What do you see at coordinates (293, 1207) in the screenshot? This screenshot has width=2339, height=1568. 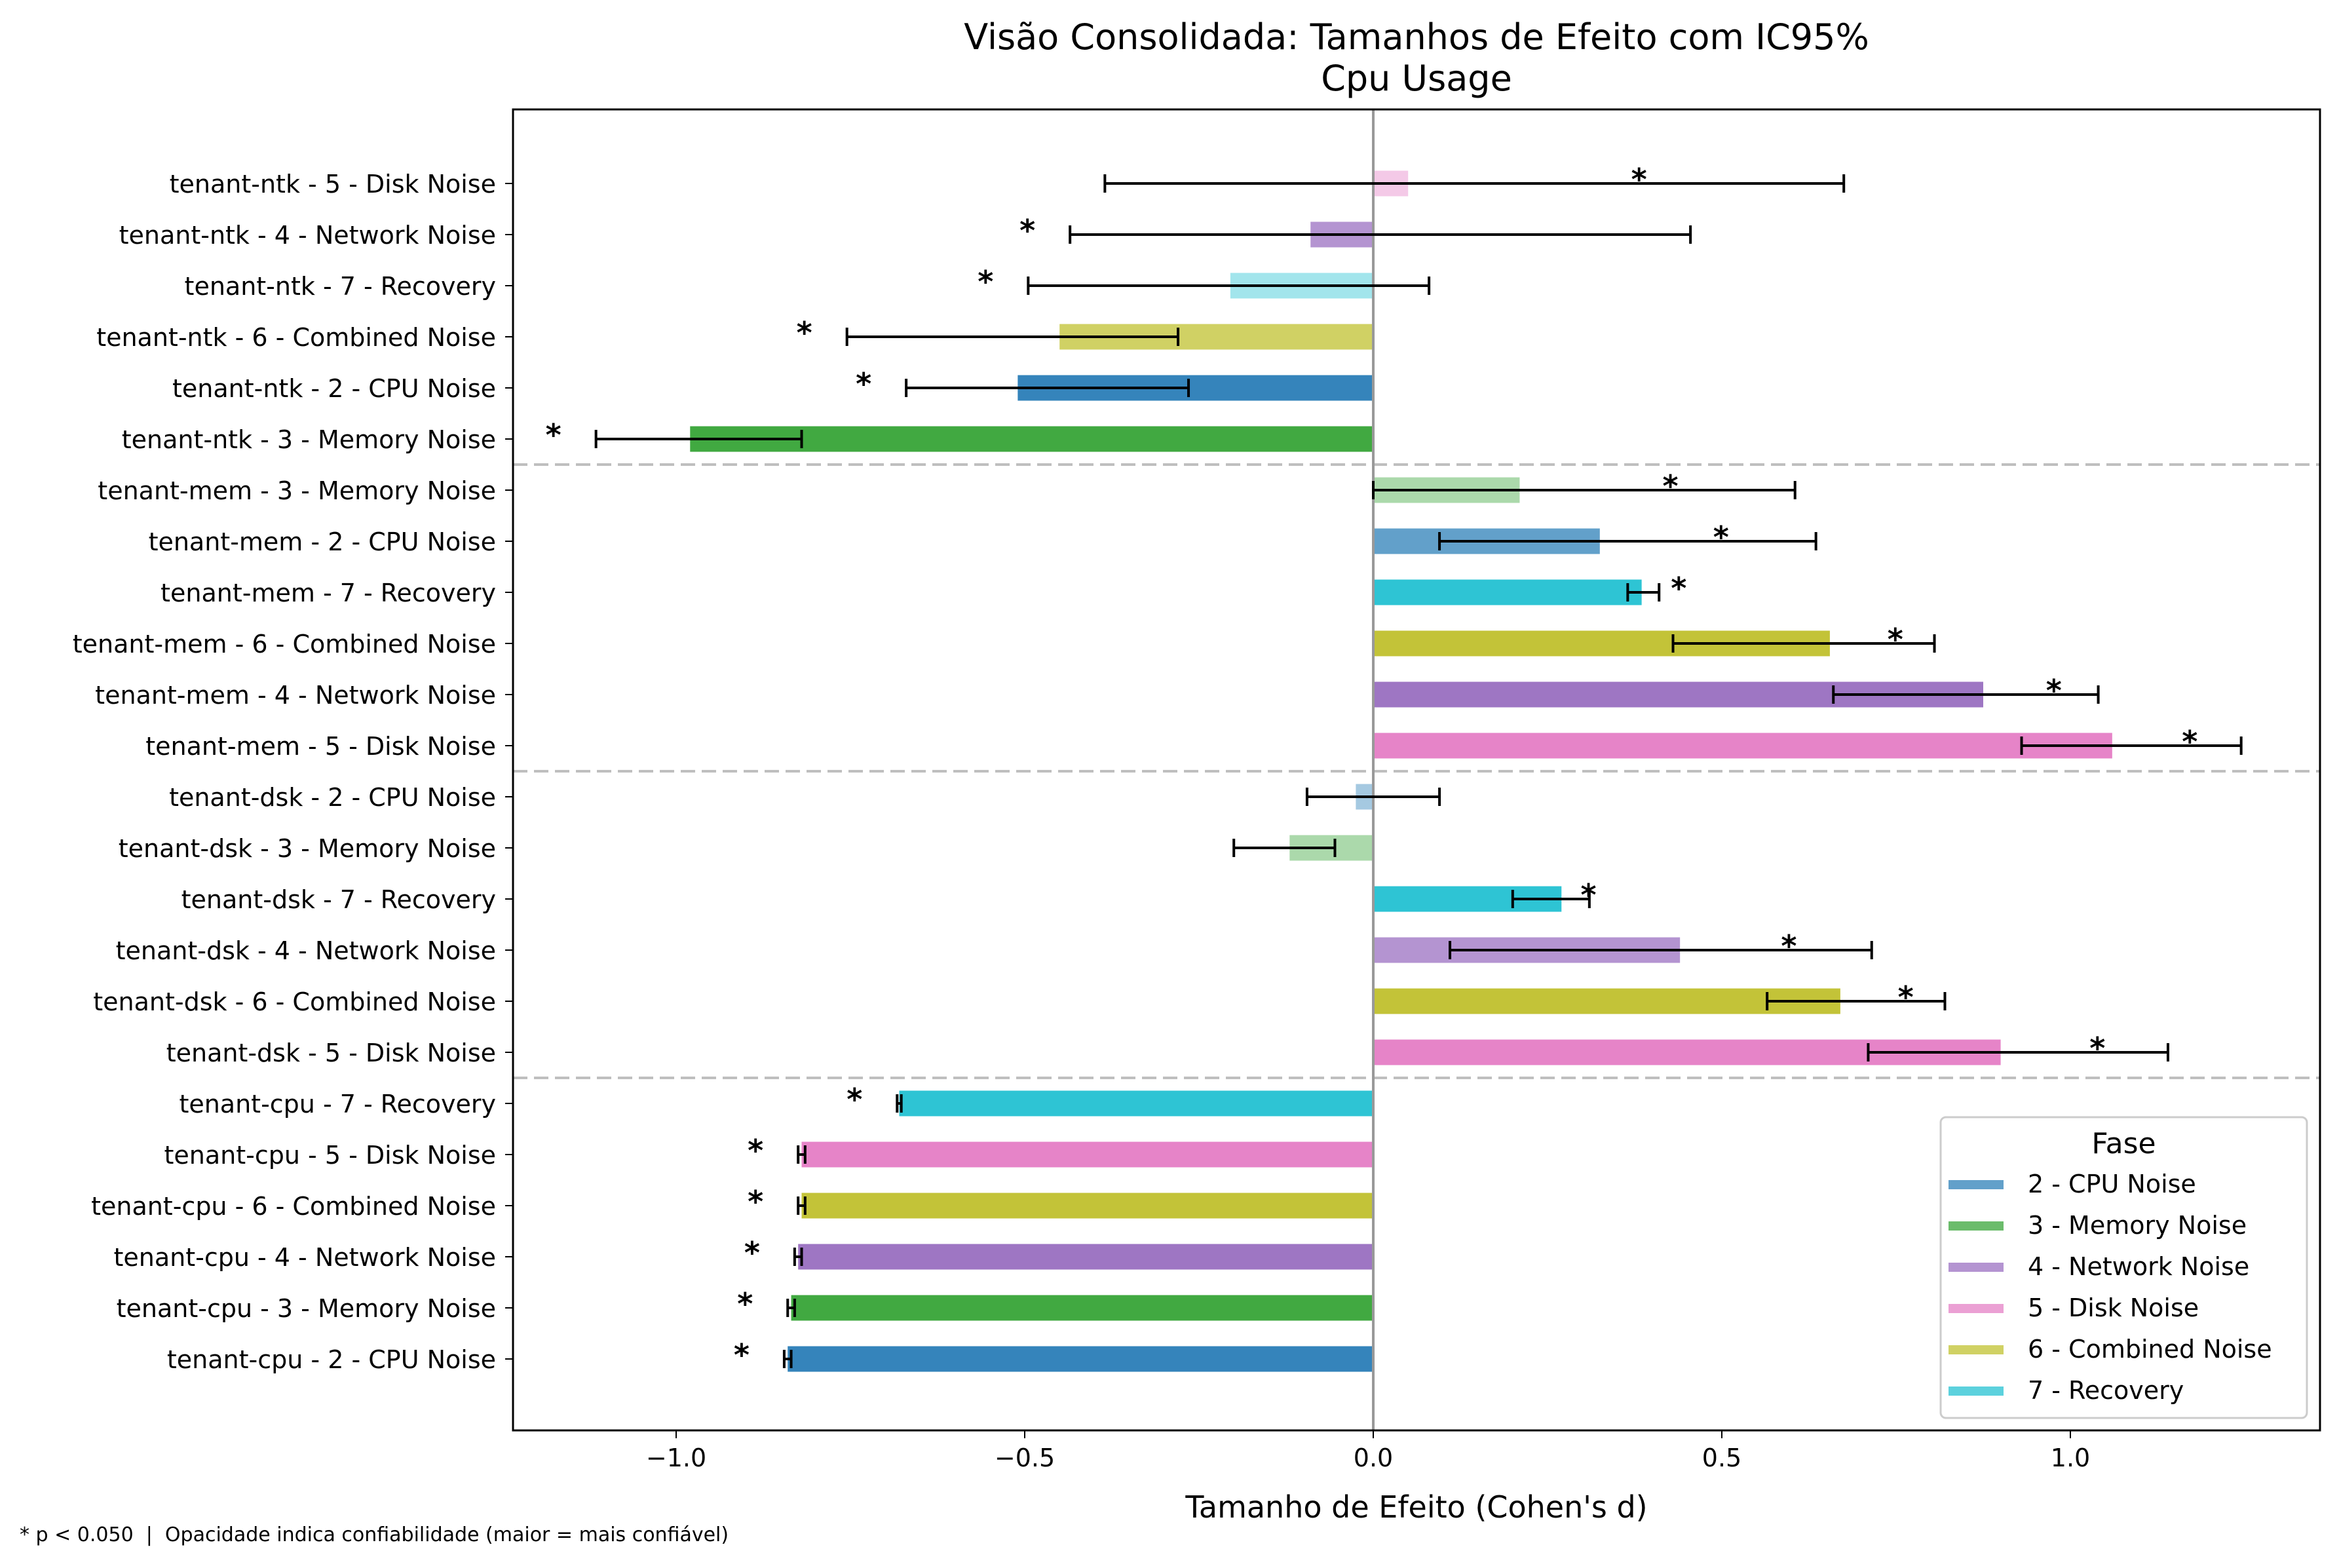 I see `y-tick-label: tenant-cpu - 6 - Combined Noise` at bounding box center [293, 1207].